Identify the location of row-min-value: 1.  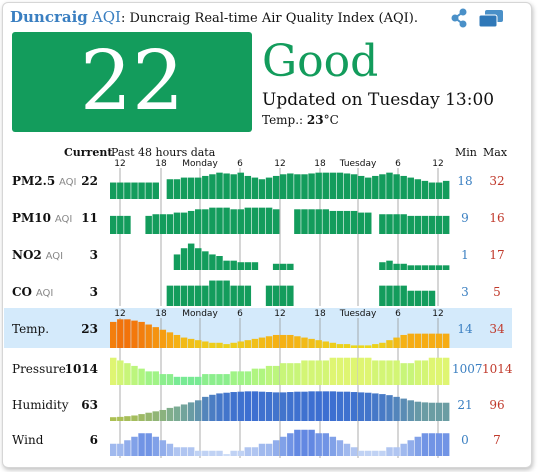
(465, 255).